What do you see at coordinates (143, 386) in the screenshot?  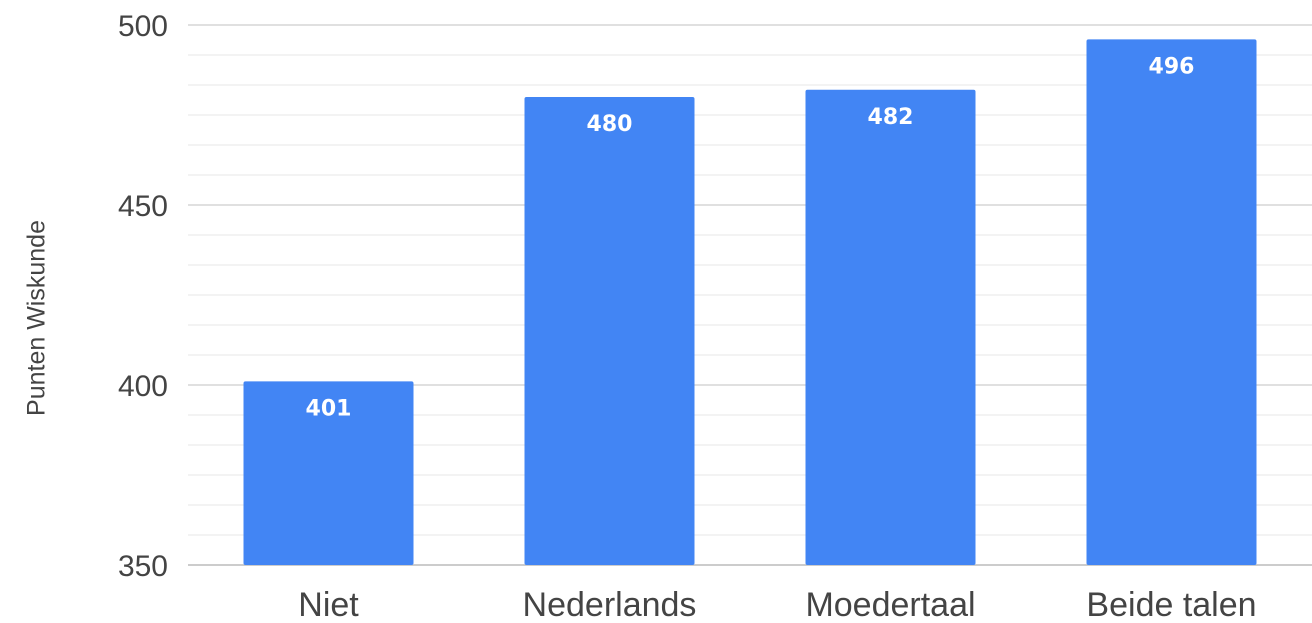 I see `y-tick-label: 400` at bounding box center [143, 386].